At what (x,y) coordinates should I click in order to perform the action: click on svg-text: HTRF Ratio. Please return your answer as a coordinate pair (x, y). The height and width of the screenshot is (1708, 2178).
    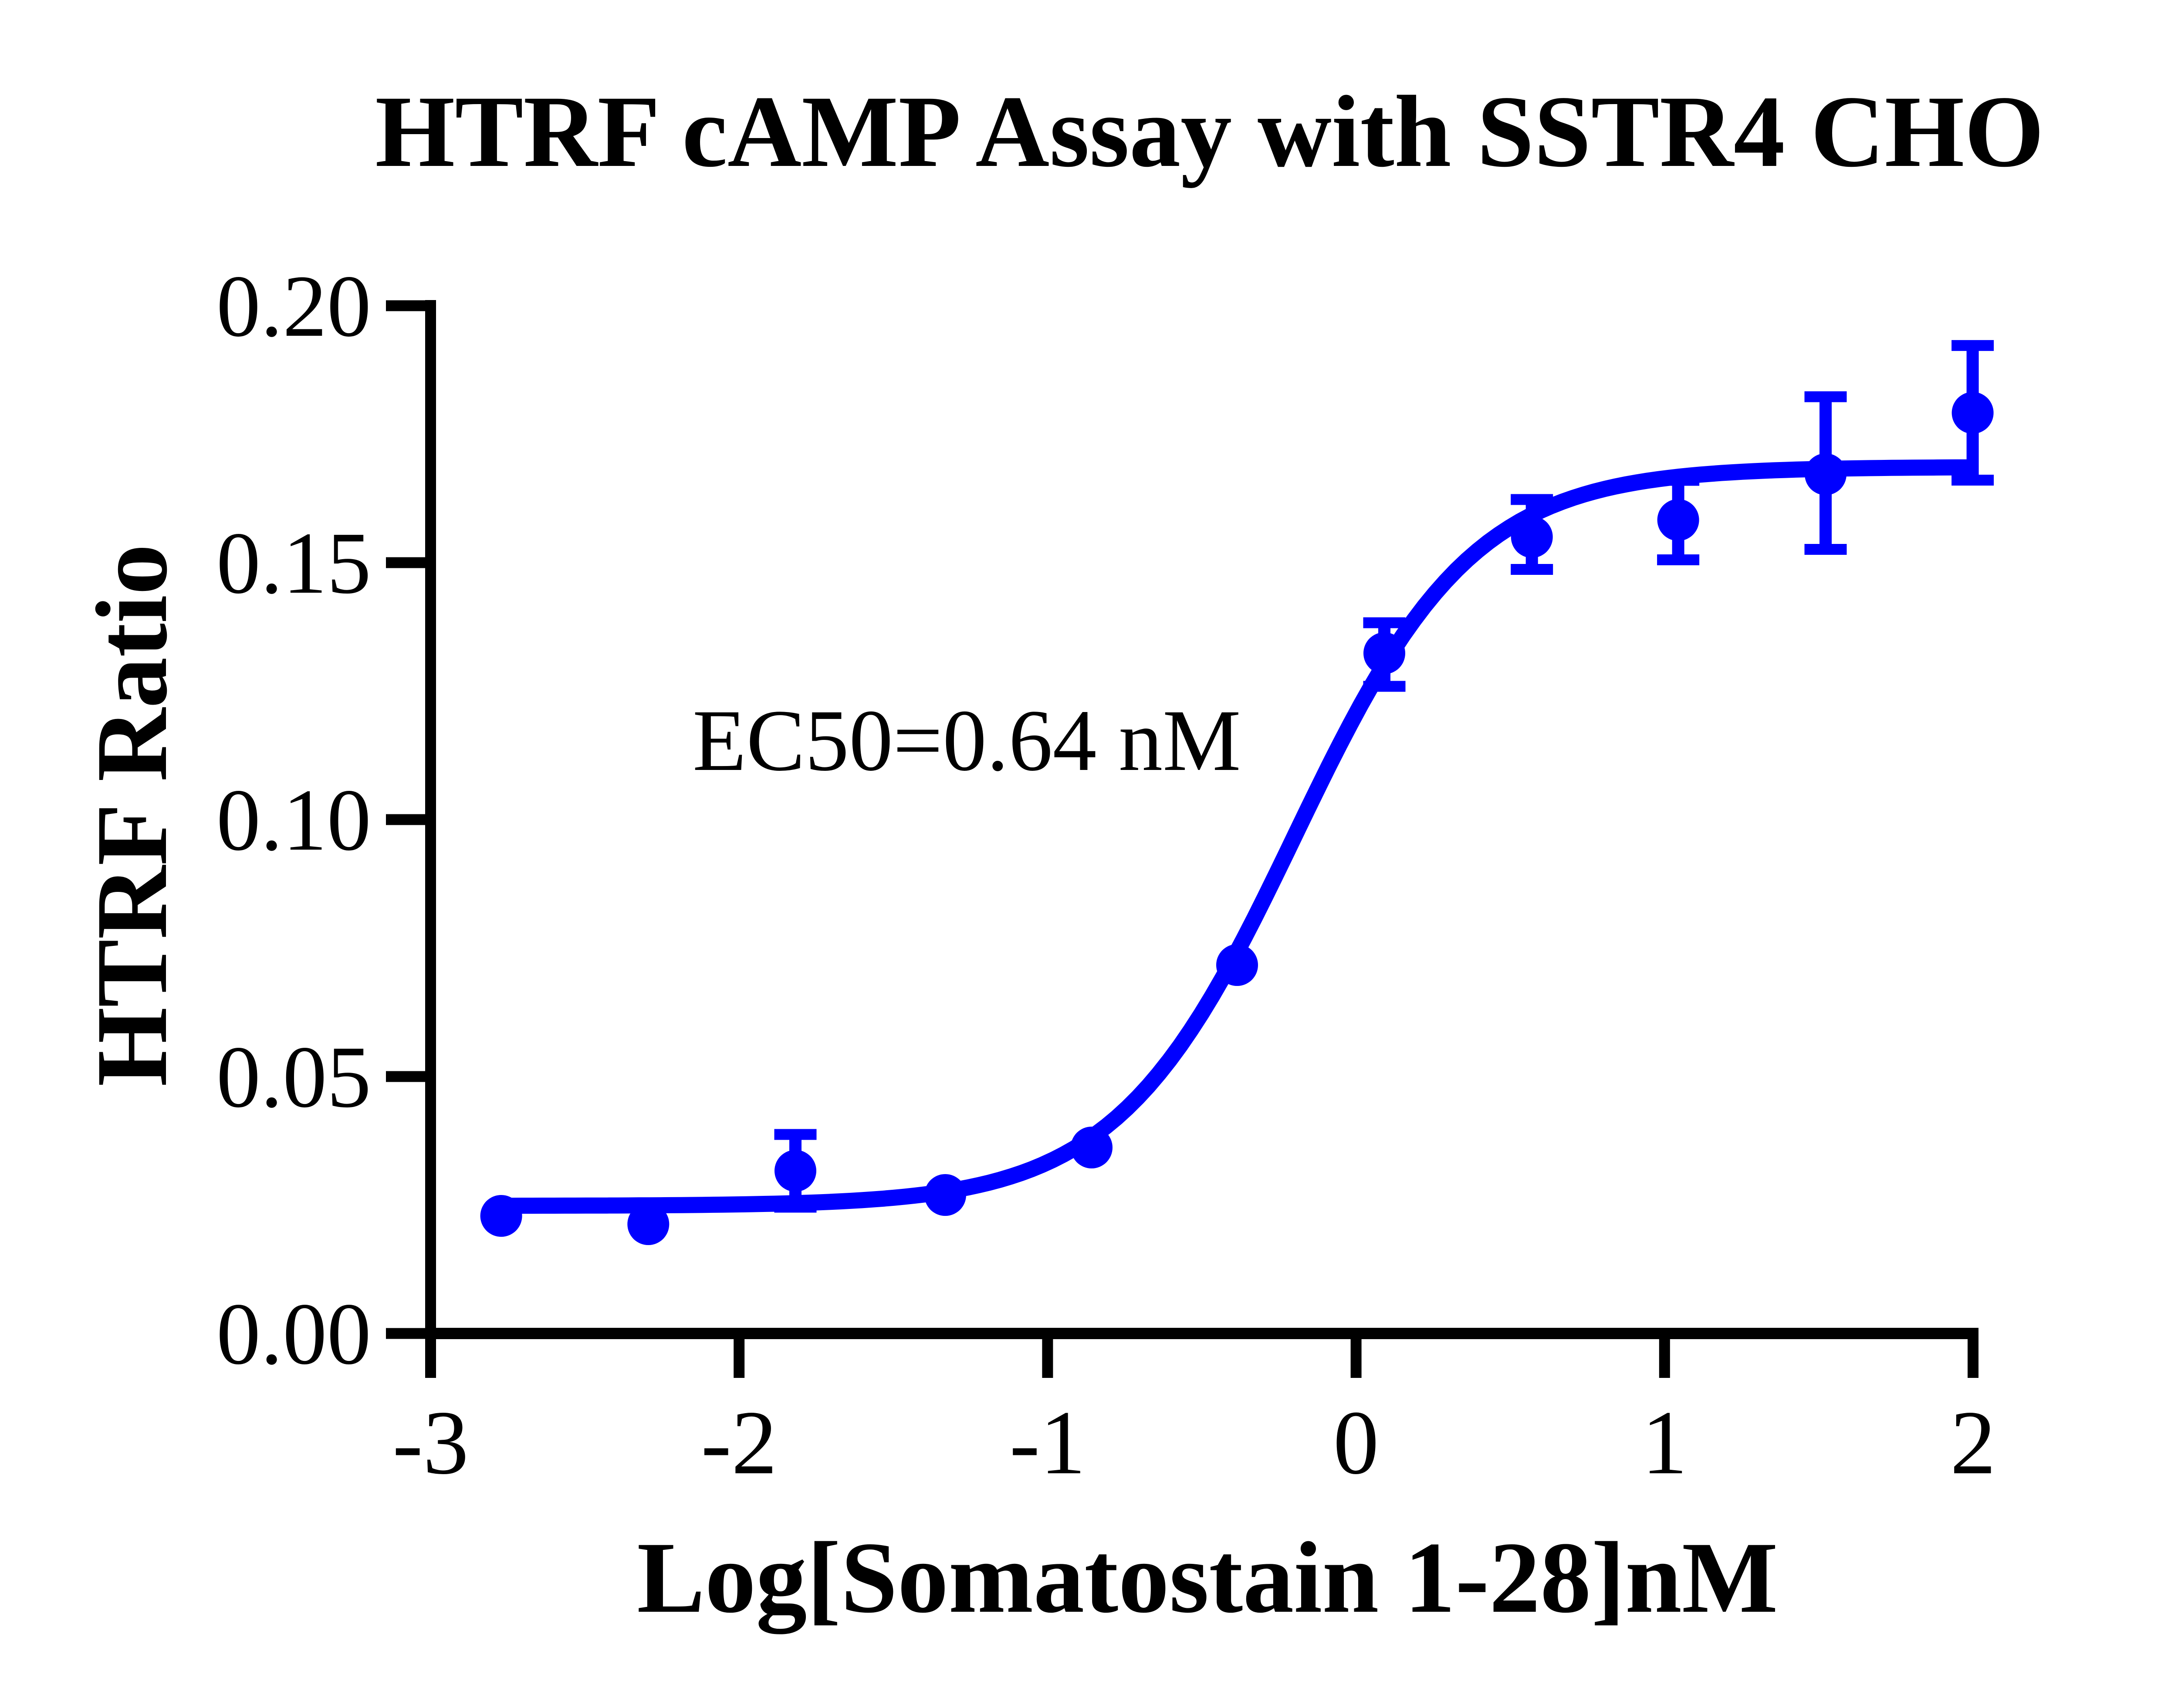
    Looking at the image, I should click on (131, 815).